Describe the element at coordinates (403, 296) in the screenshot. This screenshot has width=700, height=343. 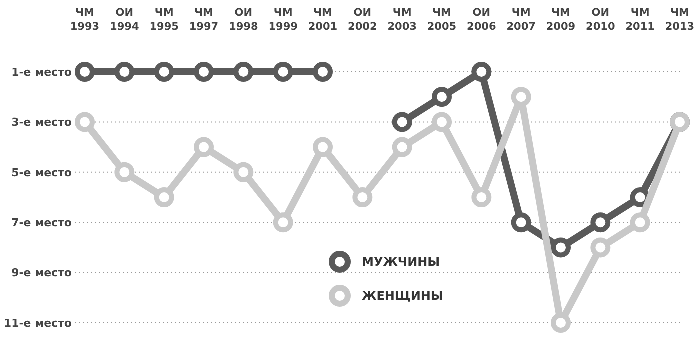
I see `legend-label: ЖЕНЩИНЫ` at that location.